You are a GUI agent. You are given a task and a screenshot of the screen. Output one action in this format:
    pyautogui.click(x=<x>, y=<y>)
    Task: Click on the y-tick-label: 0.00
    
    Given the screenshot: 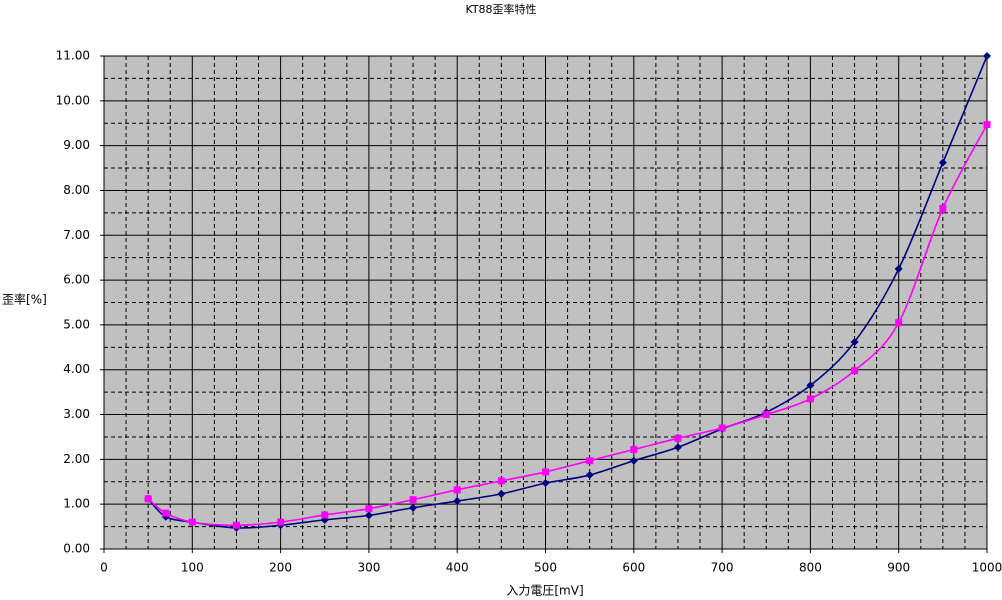 What is the action you would take?
    pyautogui.click(x=76, y=549)
    